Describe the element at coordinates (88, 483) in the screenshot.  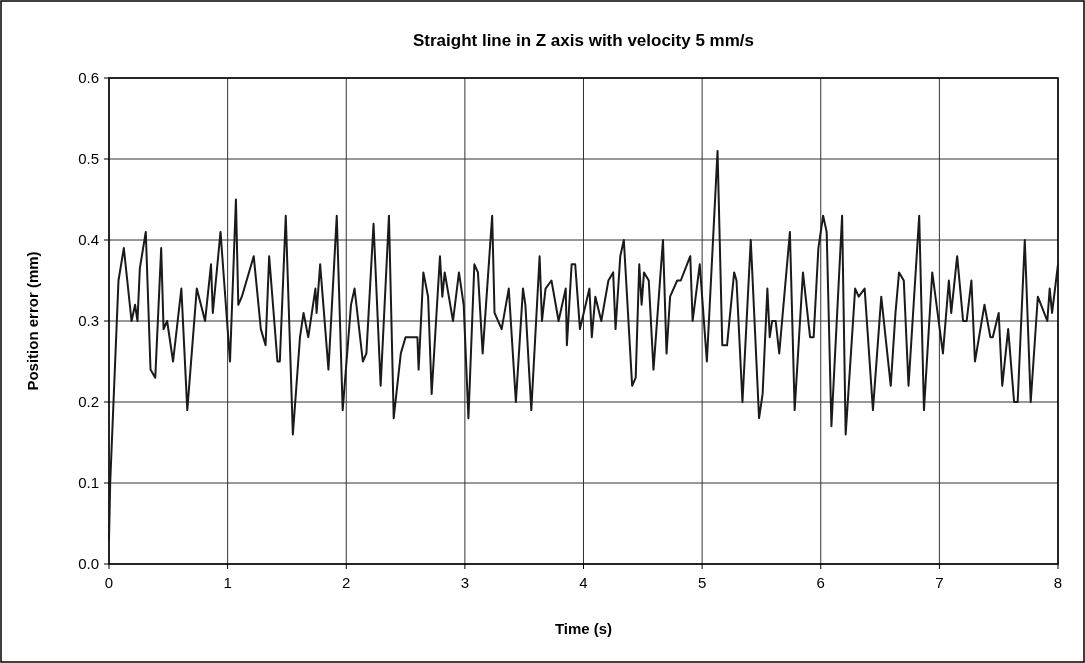
I see `y-tick-label: 0.1` at that location.